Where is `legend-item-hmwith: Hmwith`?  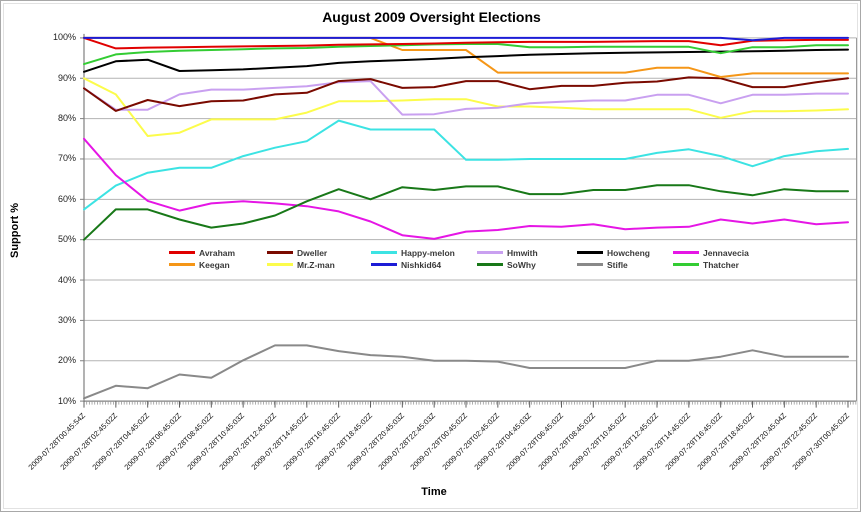 legend-item-hmwith: Hmwith is located at coordinates (527, 252).